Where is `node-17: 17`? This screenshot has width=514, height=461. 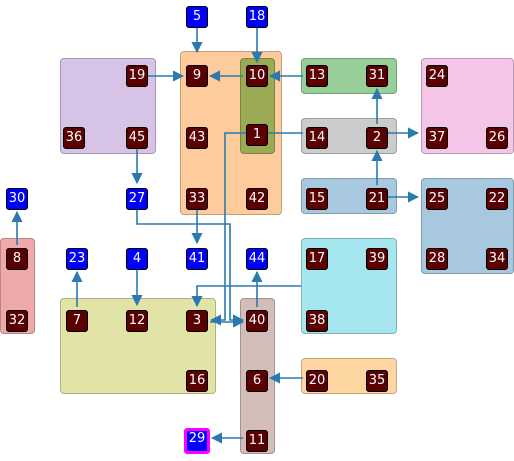
node-17: 17 is located at coordinates (317, 259).